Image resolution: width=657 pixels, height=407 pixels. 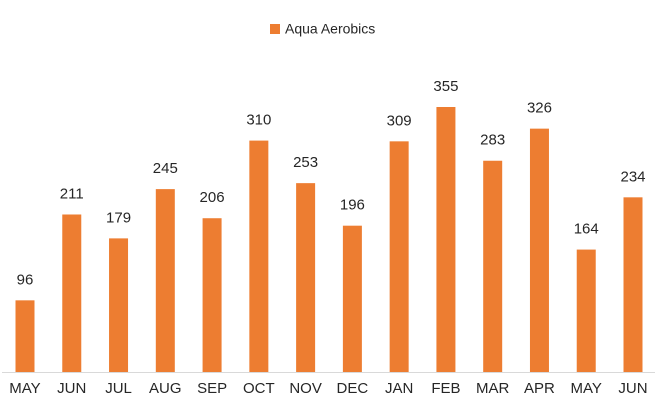 I want to click on data-label: 164, so click(x=586, y=229).